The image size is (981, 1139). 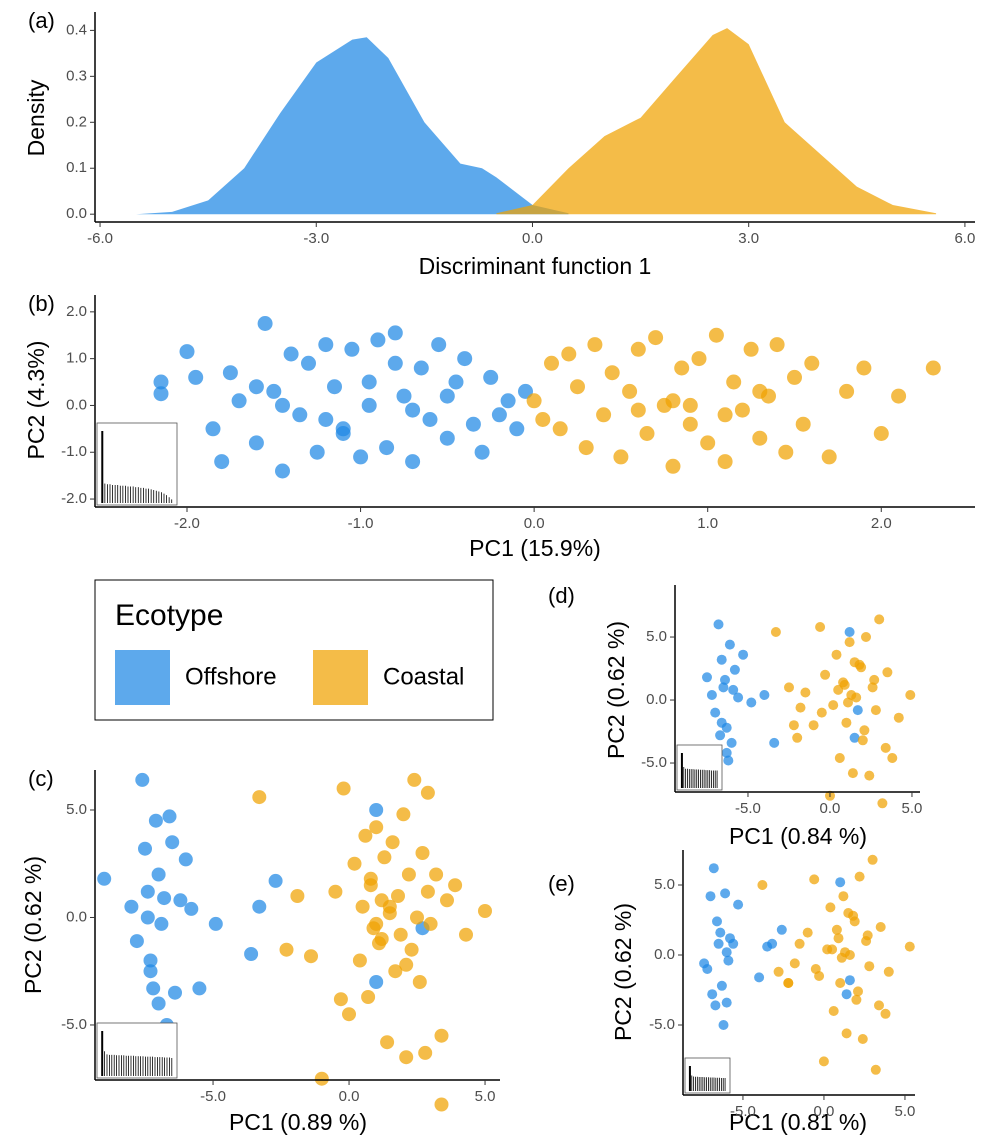 What do you see at coordinates (76, 167) in the screenshot?
I see `y-tick-label: 0.1` at bounding box center [76, 167].